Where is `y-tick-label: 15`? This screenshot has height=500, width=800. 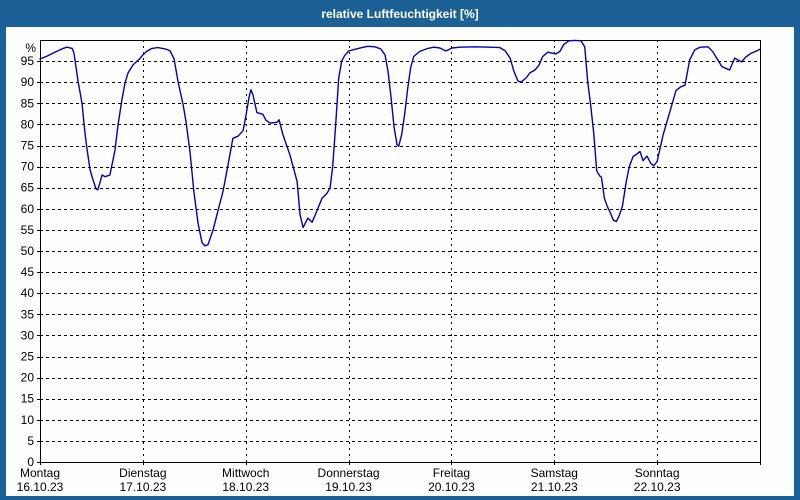
y-tick-label: 15 is located at coordinates (28, 399).